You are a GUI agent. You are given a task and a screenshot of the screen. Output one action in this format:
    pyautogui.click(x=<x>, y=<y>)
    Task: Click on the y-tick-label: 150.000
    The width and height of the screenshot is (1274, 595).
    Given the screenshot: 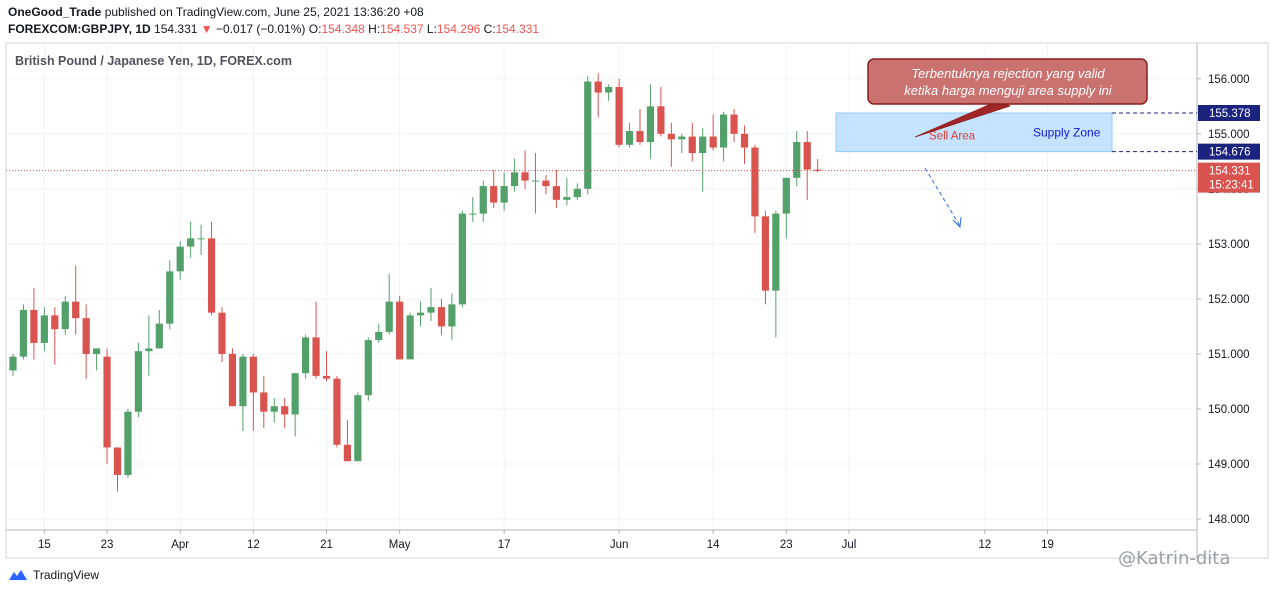 What is the action you would take?
    pyautogui.click(x=1229, y=410)
    